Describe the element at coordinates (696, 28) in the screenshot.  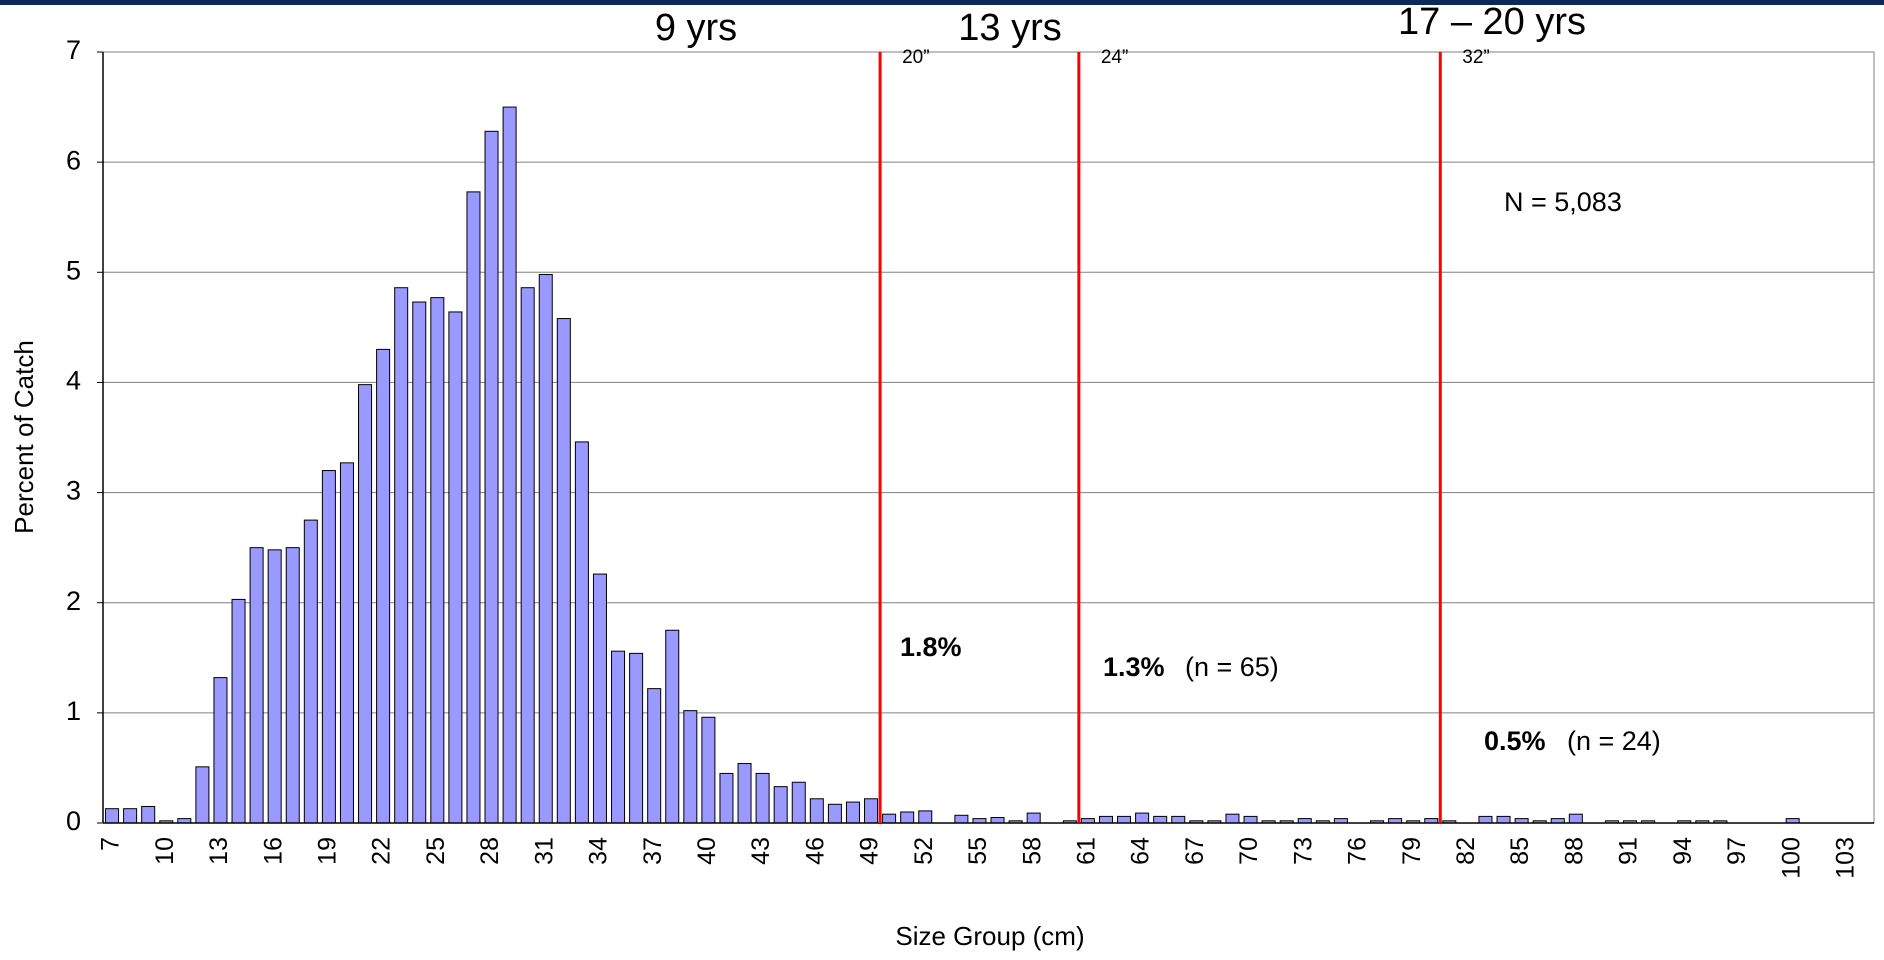
I see `age-label: 9 yrs` at that location.